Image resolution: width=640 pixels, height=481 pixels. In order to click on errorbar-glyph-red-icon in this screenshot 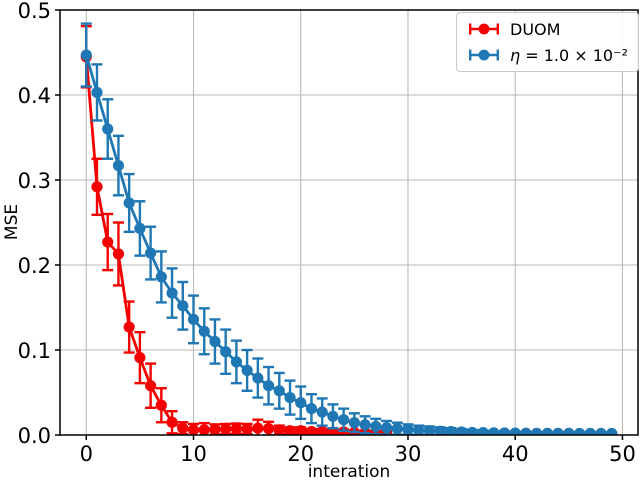, I will do `click(484, 29)`.